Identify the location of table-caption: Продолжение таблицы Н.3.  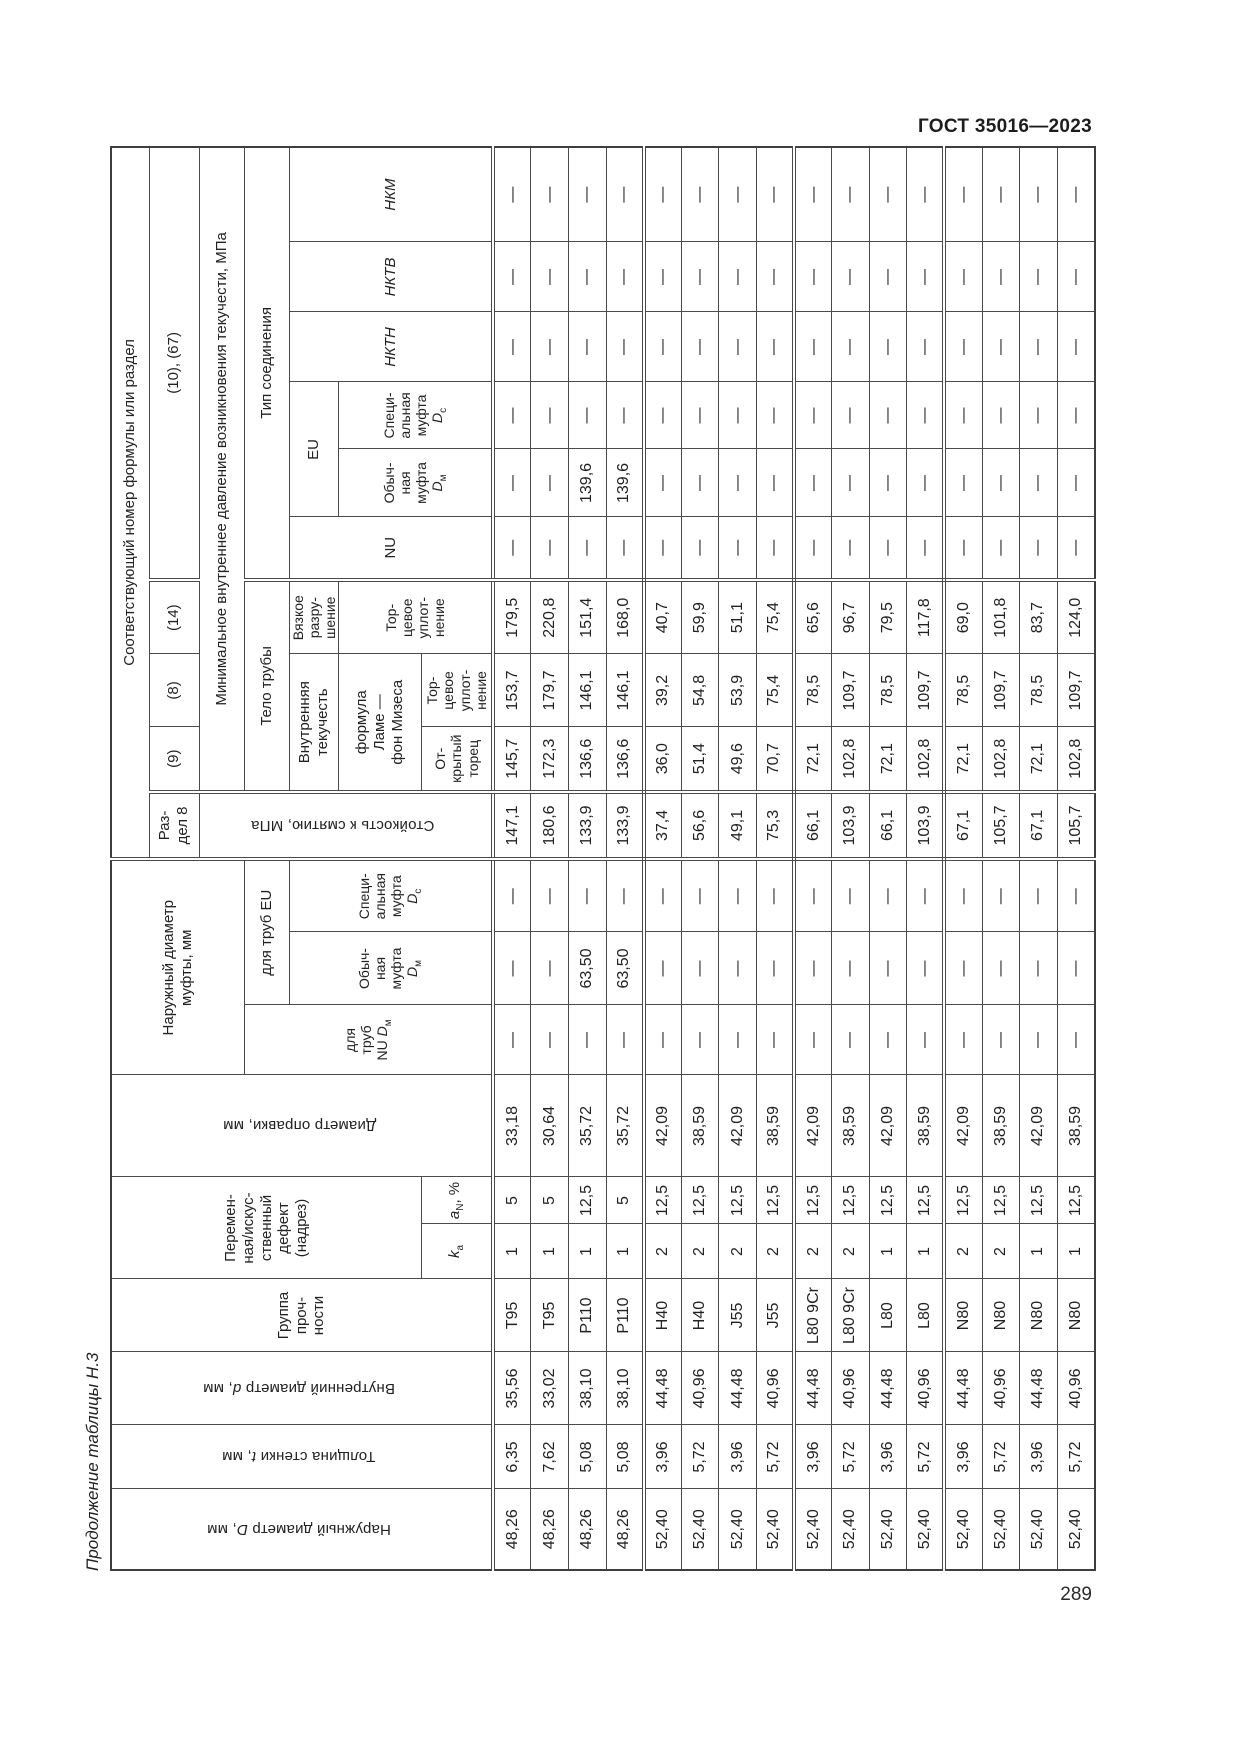
(92, 1462).